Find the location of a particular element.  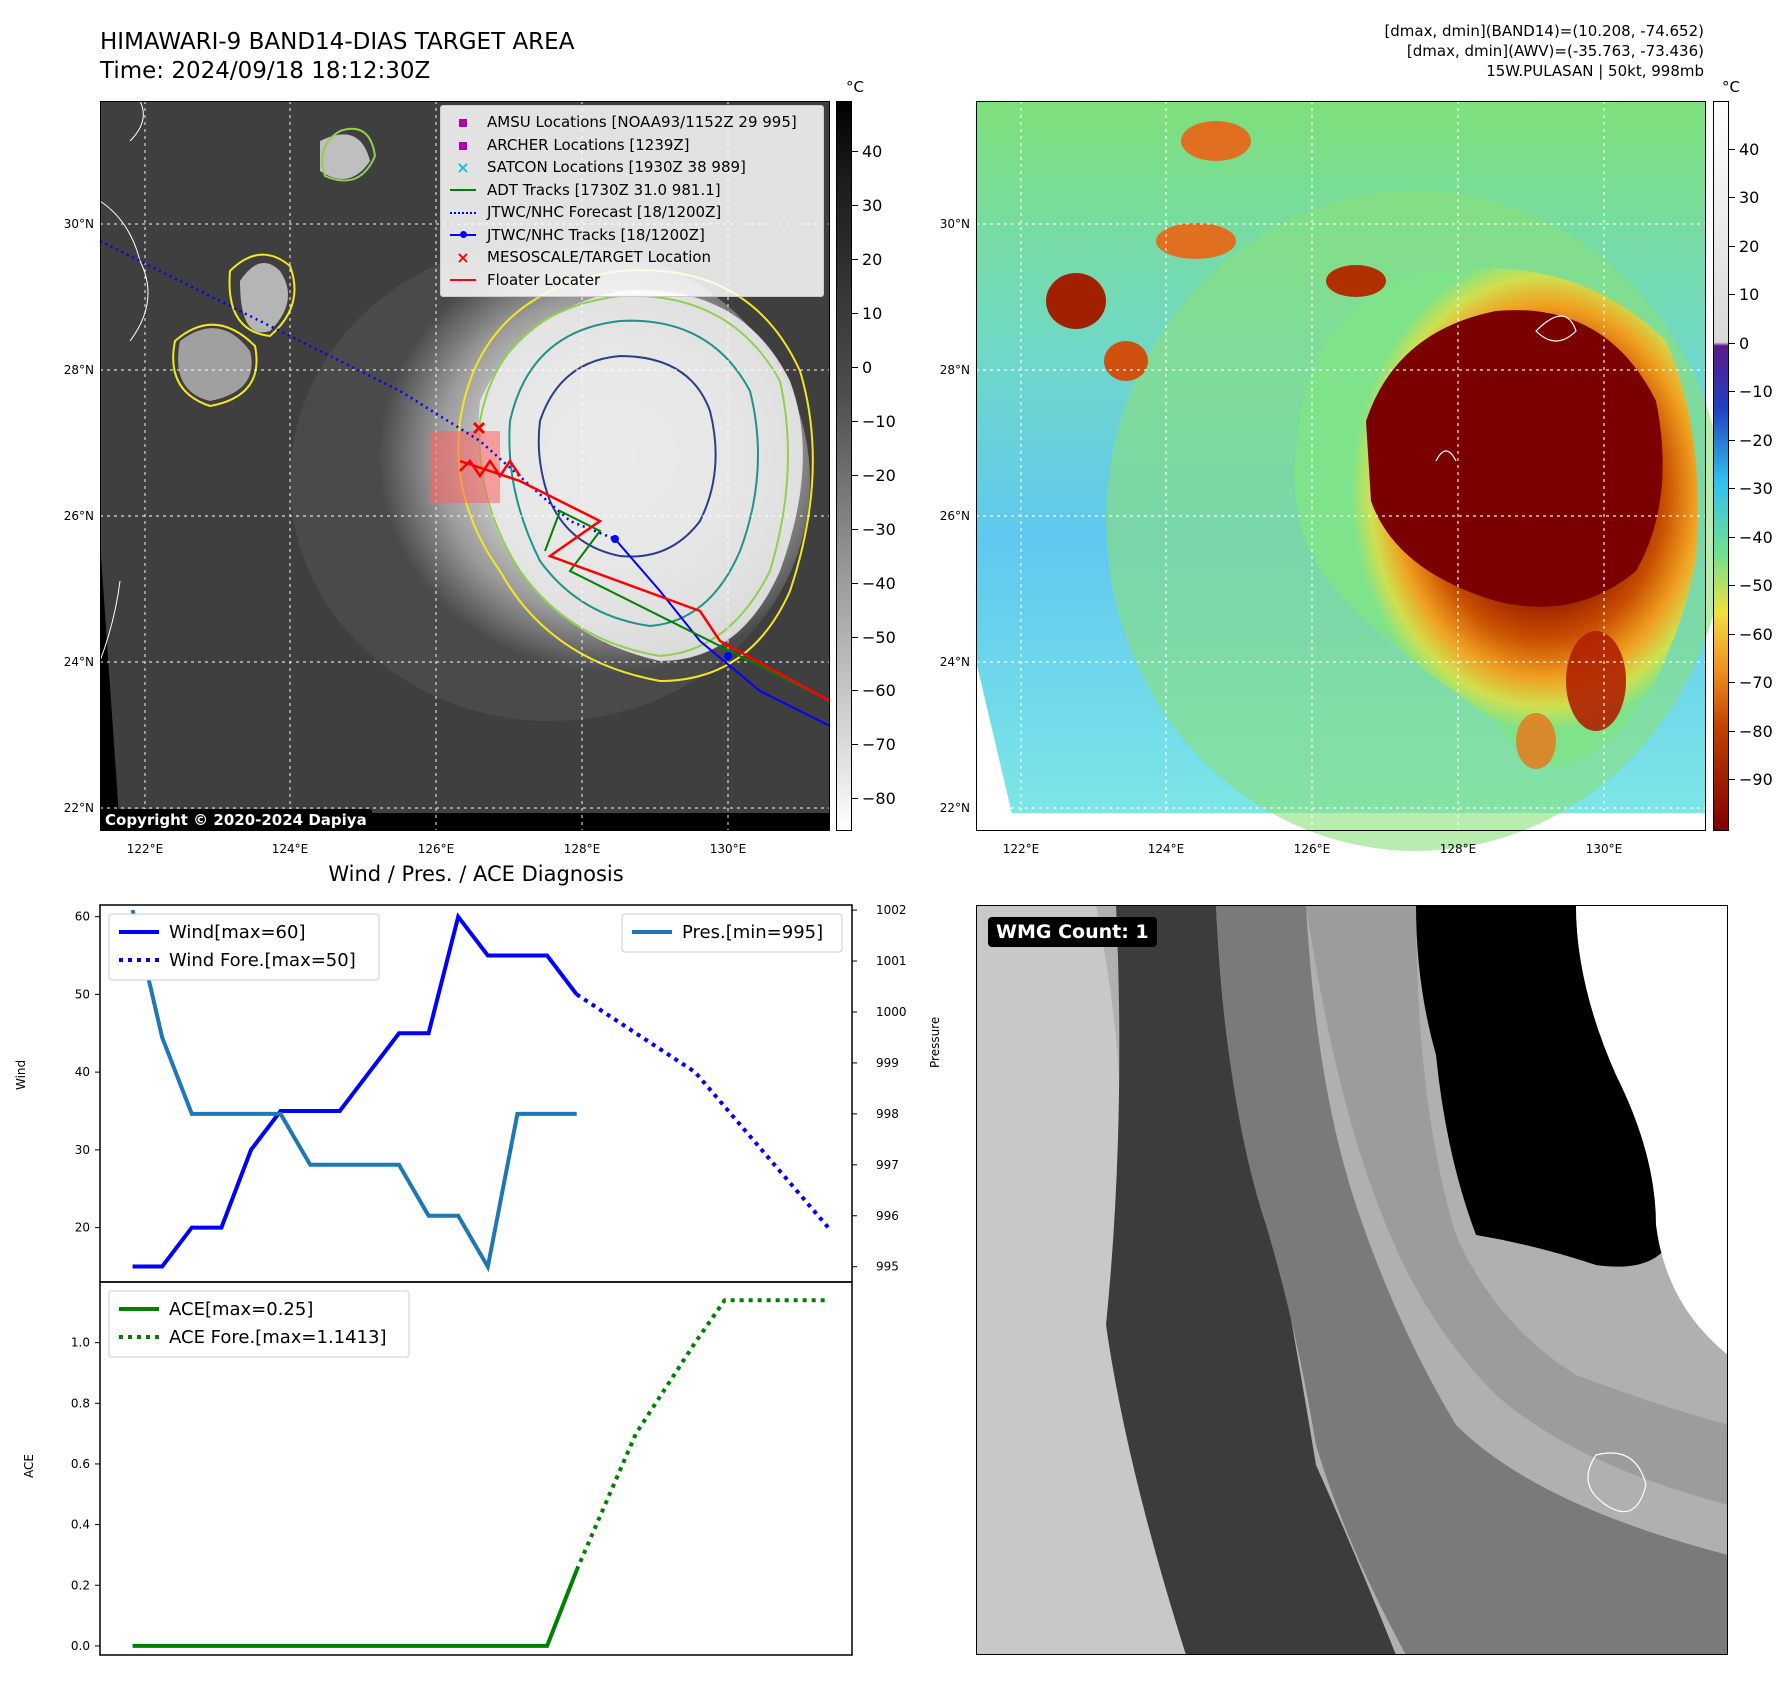

colorbar-left-tick-label: −60 is located at coordinates (879, 691).